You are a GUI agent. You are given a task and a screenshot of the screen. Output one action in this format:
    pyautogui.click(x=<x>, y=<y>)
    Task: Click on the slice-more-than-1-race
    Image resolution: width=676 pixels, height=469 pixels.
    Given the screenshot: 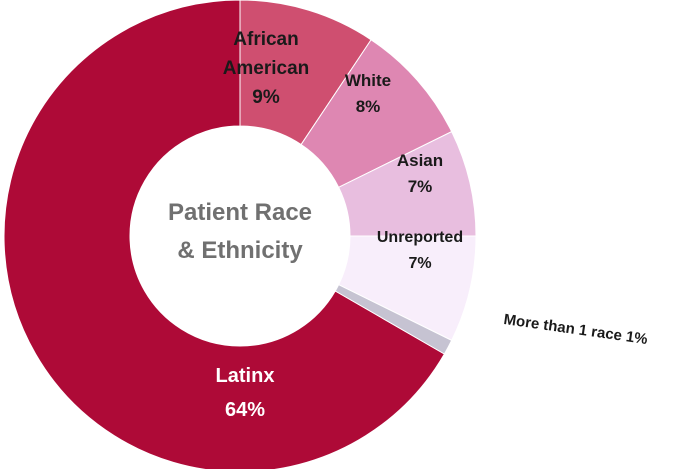 What is the action you would take?
    pyautogui.click(x=393, y=319)
    